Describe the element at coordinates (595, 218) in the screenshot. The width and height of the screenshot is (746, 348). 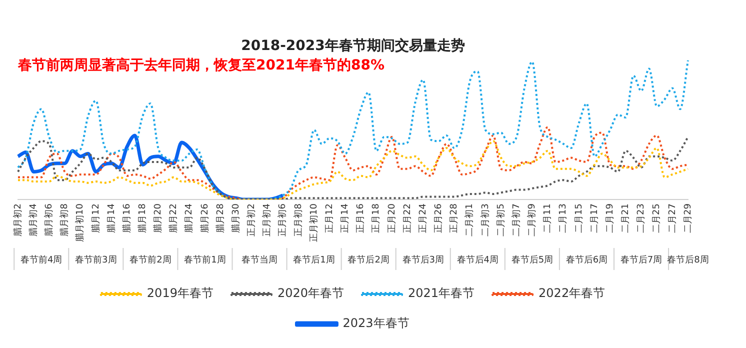
I see `x-tick-label: 二月17` at that location.